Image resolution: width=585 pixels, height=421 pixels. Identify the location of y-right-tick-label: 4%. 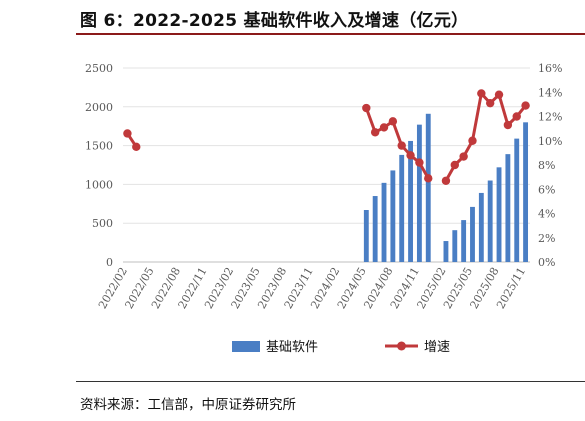
(546, 214).